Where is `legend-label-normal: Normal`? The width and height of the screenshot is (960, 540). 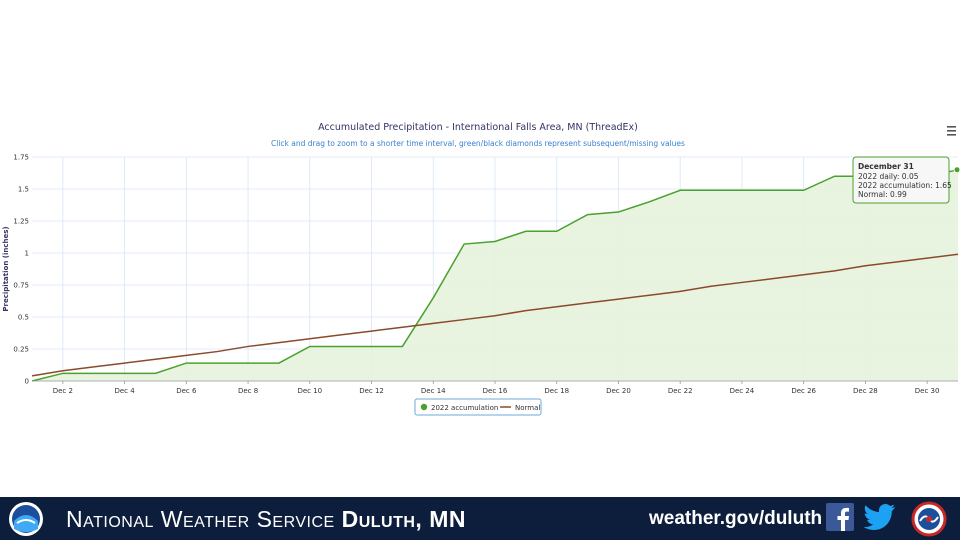
legend-label-normal: Normal is located at coordinates (527, 408).